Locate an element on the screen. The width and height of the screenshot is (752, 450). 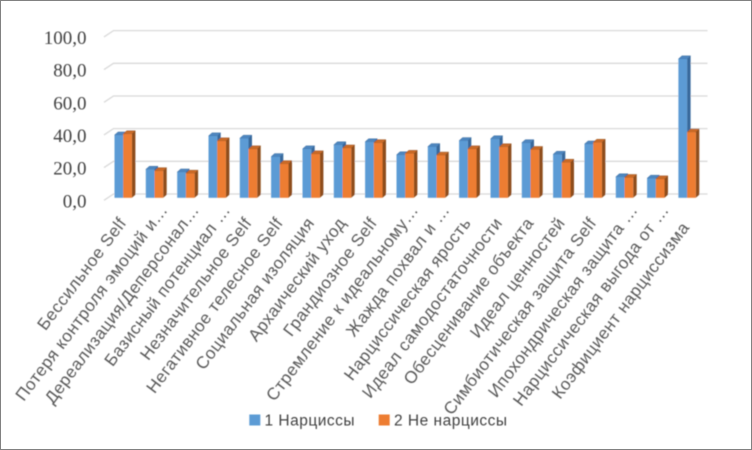
svg-text: 0,0 is located at coordinates (75, 201).